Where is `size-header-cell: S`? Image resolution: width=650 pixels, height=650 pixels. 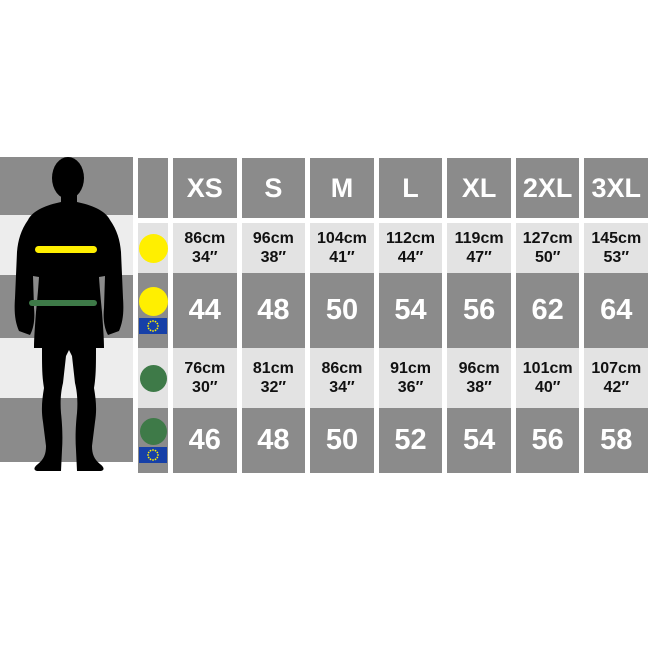 size-header-cell: S is located at coordinates (273, 188).